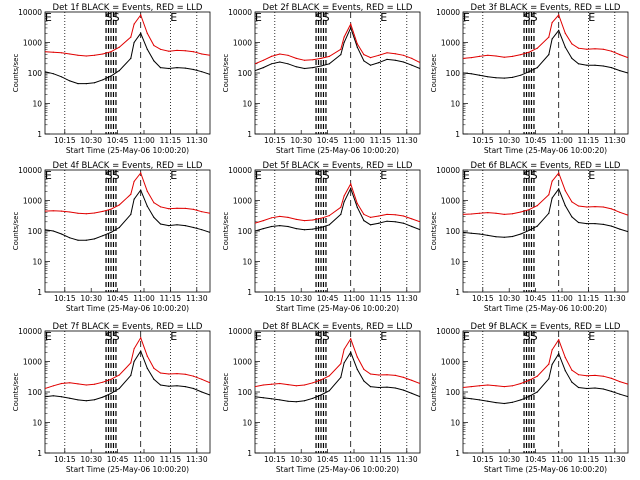 The height and width of the screenshot is (480, 640). What do you see at coordinates (383, 336) in the screenshot?
I see `event-marker-label: E` at bounding box center [383, 336].